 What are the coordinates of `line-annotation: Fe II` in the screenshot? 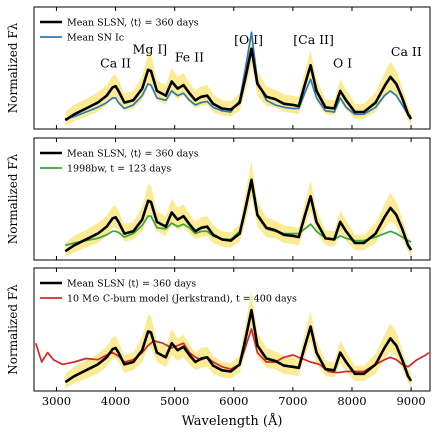 It's located at (189, 57).